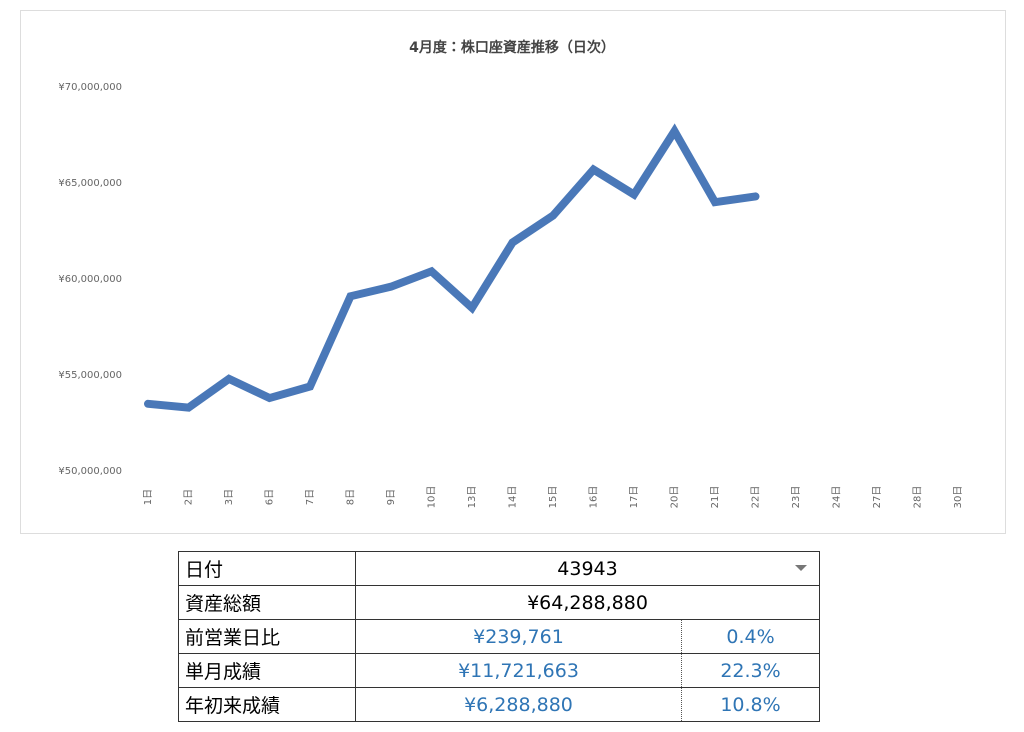 Image resolution: width=1024 pixels, height=732 pixels. I want to click on x-tick-label: 6日, so click(270, 497).